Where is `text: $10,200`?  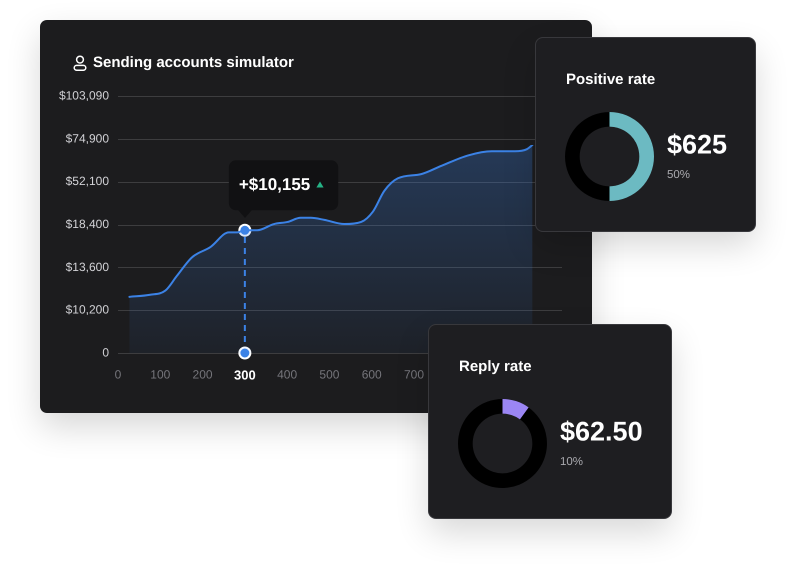 text: $10,200 is located at coordinates (88, 309).